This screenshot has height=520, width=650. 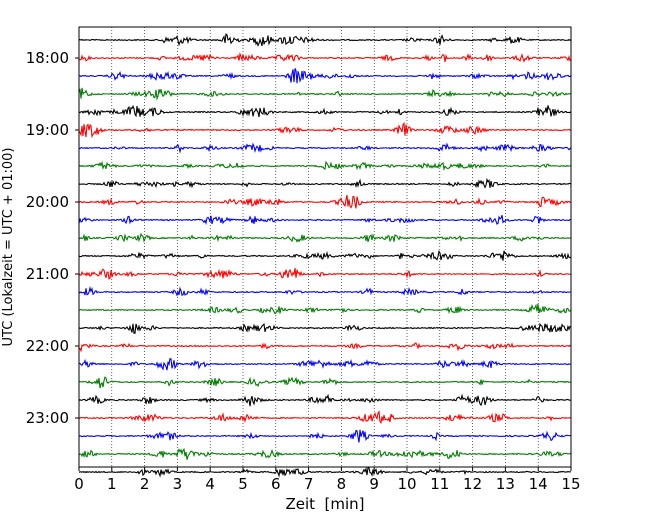 I want to click on y-tick-label: 18:00, so click(x=47, y=58).